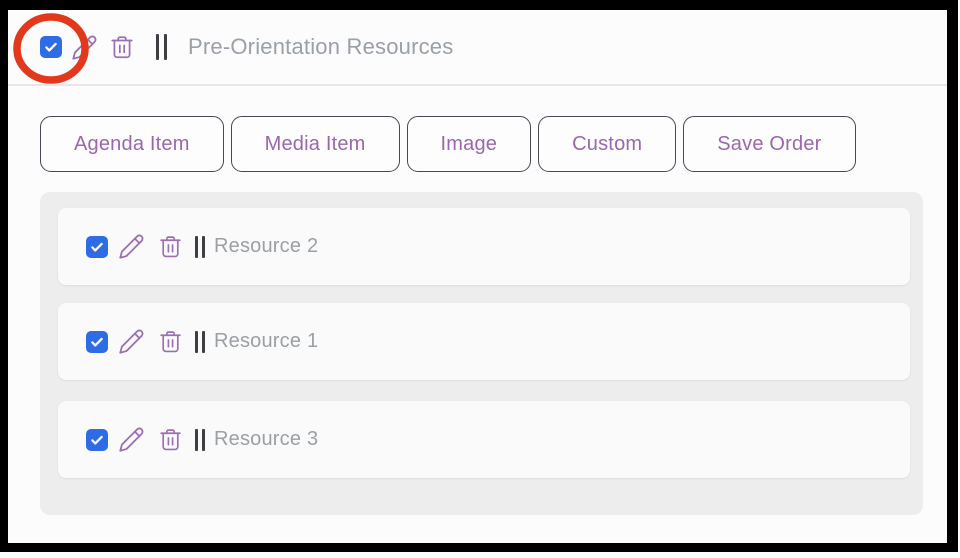 This screenshot has width=960, height=558. Describe the element at coordinates (769, 144) in the screenshot. I see `save-order-button: Save Order` at that location.